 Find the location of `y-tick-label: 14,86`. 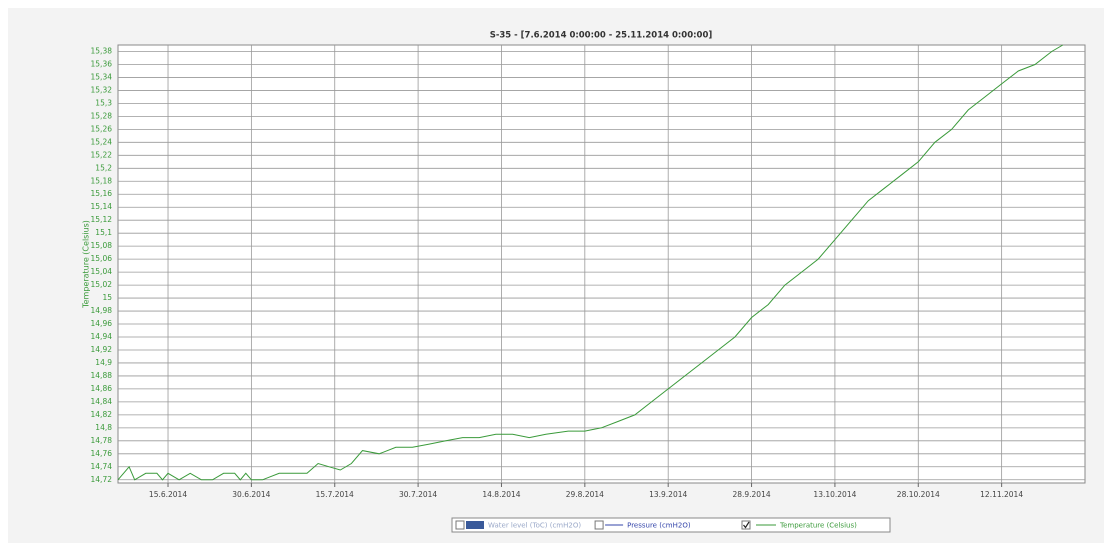

y-tick-label: 14,86 is located at coordinates (102, 388).